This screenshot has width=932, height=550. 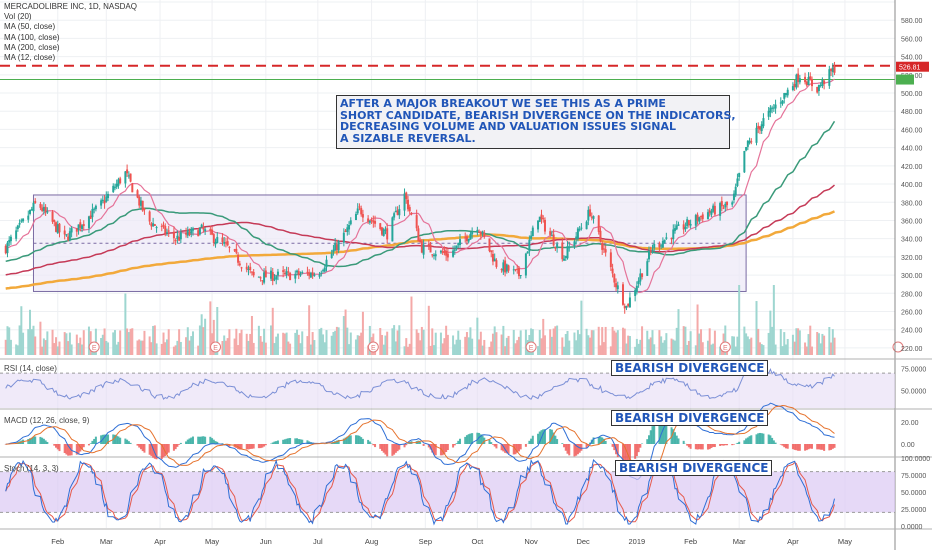 What do you see at coordinates (373, 348) in the screenshot?
I see `earnings-marker-label: E` at bounding box center [373, 348].